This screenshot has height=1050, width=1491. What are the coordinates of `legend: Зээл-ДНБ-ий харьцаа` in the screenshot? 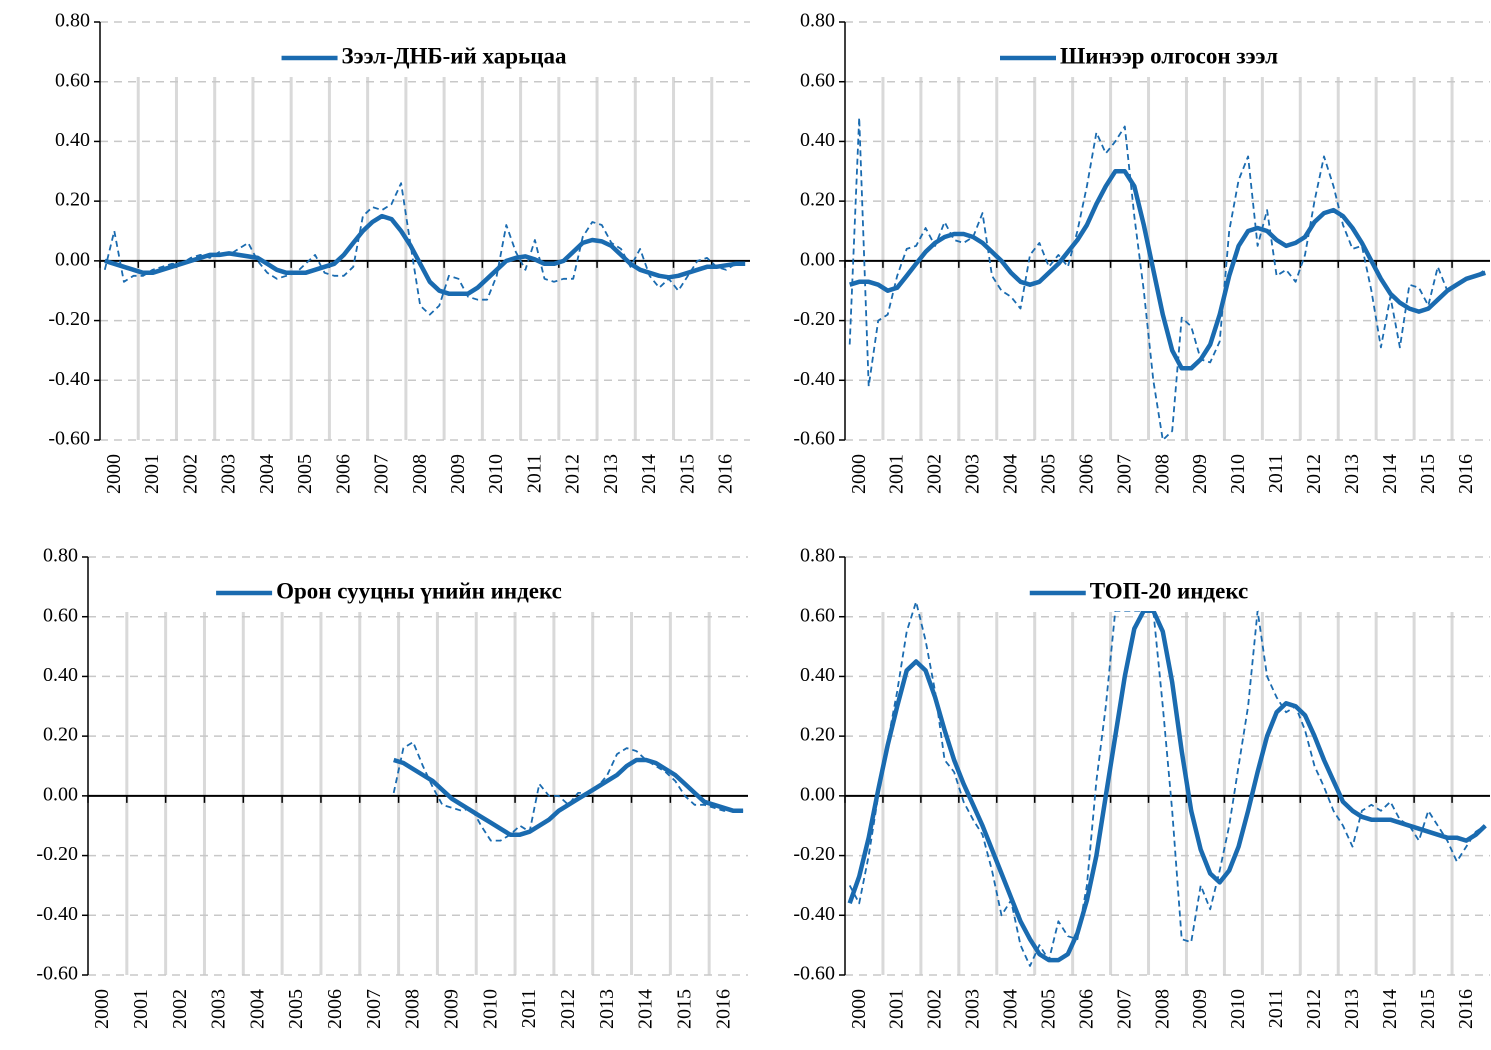 It's located at (425, 58).